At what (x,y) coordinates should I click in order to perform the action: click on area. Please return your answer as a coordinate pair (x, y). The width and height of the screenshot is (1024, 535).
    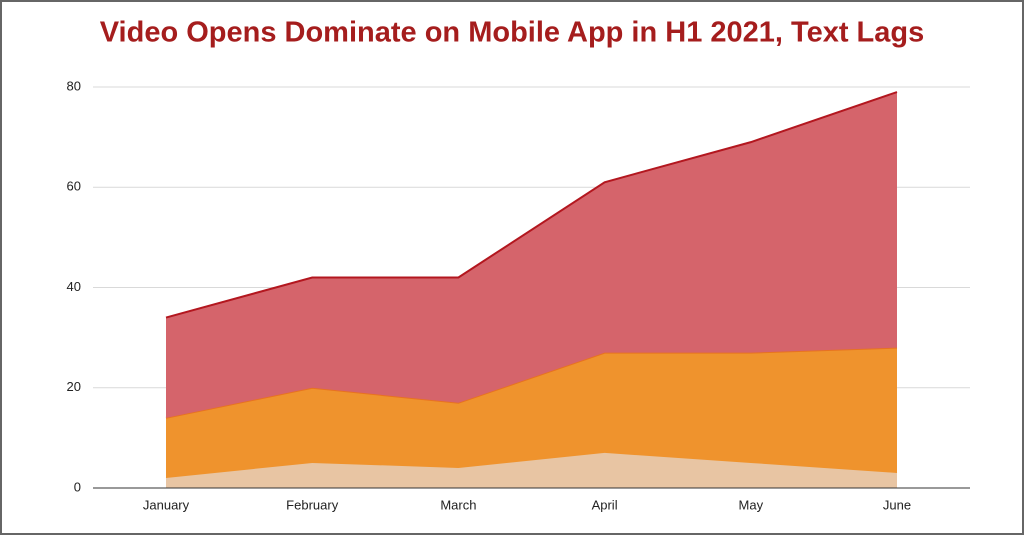
    Looking at the image, I should click on (531, 470).